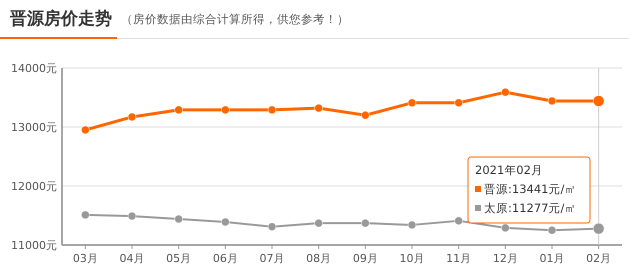 The image size is (629, 276). I want to click on chart-subtitle: （房价数据由综合计算所得，供您参考！）, so click(235, 19).